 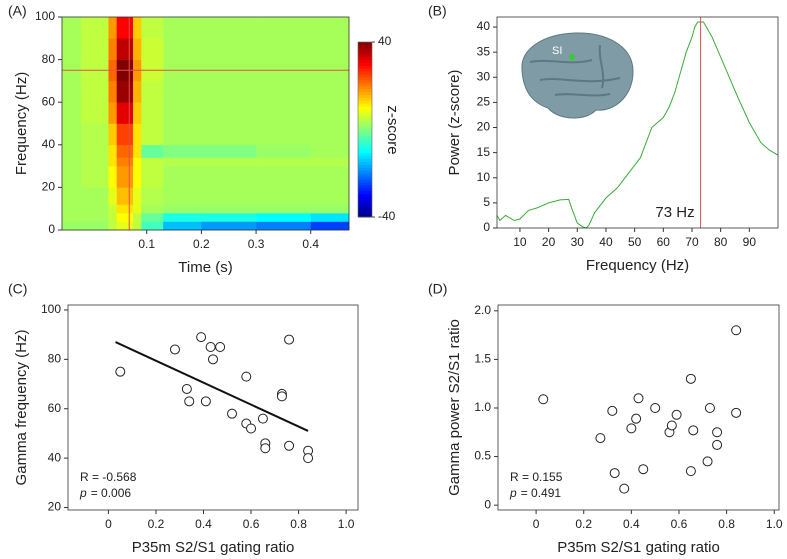 What do you see at coordinates (437, 11) in the screenshot?
I see `panel-label: (B)` at bounding box center [437, 11].